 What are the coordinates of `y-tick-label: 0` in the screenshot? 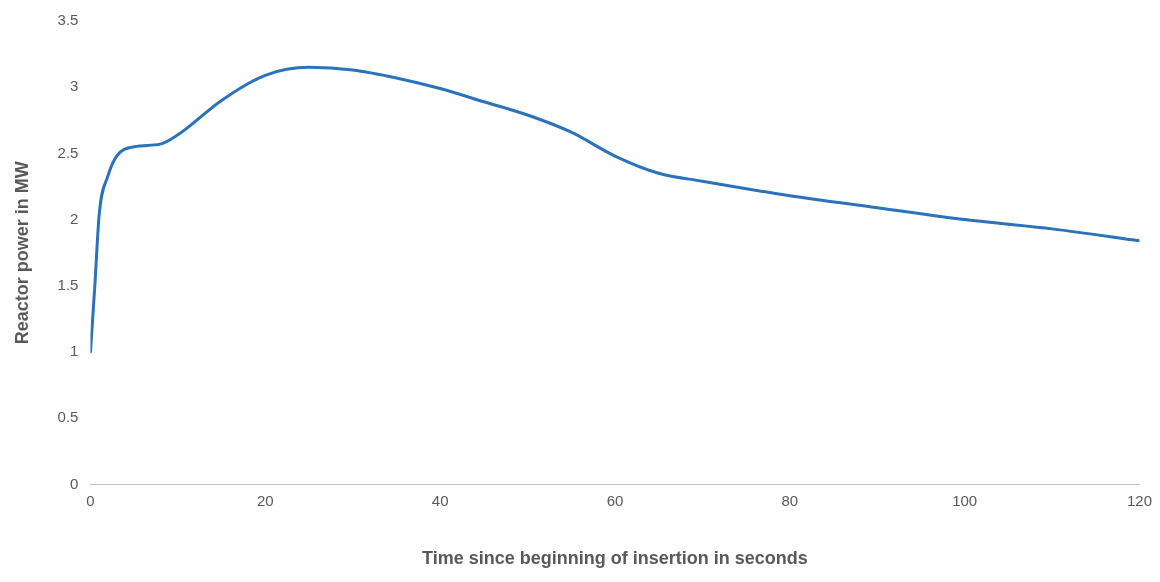 It's located at (74, 483).